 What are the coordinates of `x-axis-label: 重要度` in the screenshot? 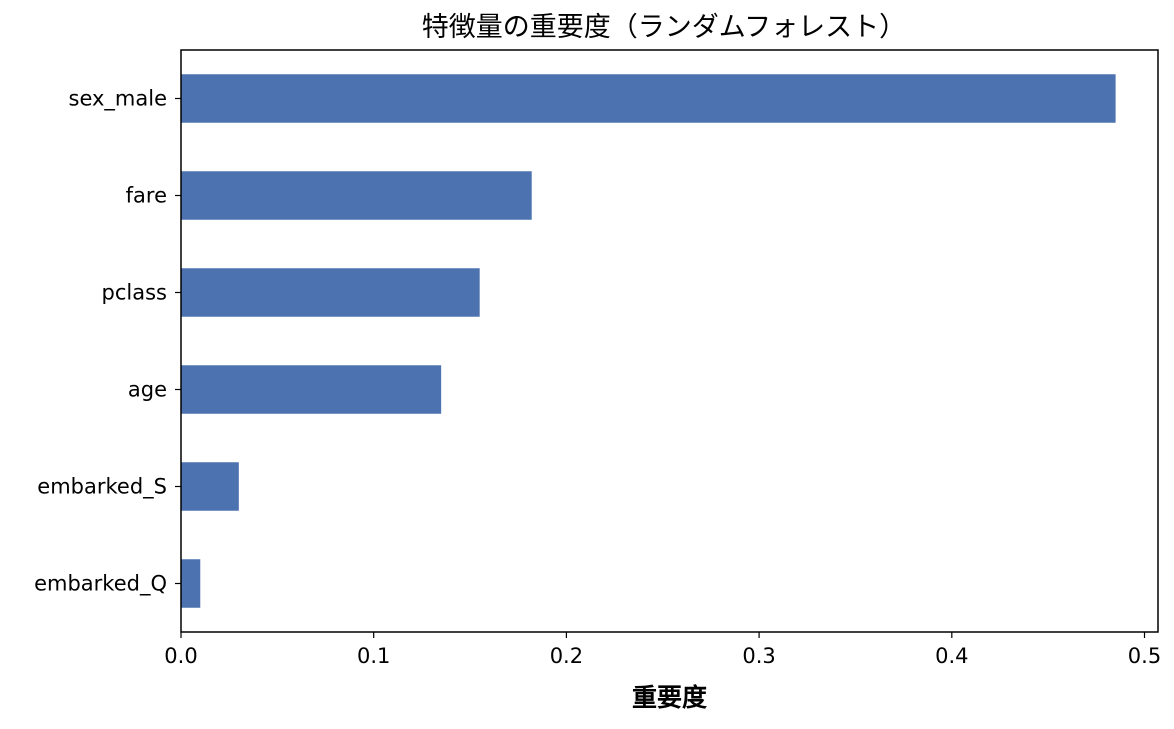 It's located at (669, 697).